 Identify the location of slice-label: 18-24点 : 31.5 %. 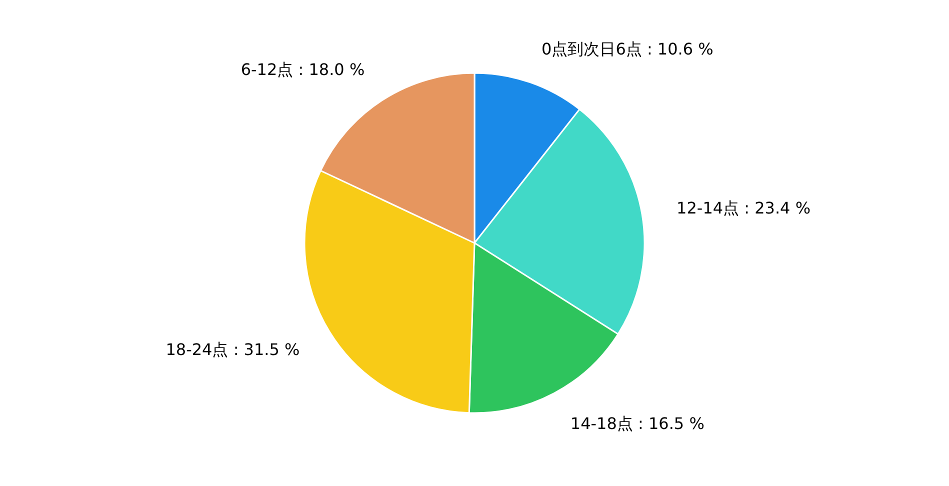
(233, 350).